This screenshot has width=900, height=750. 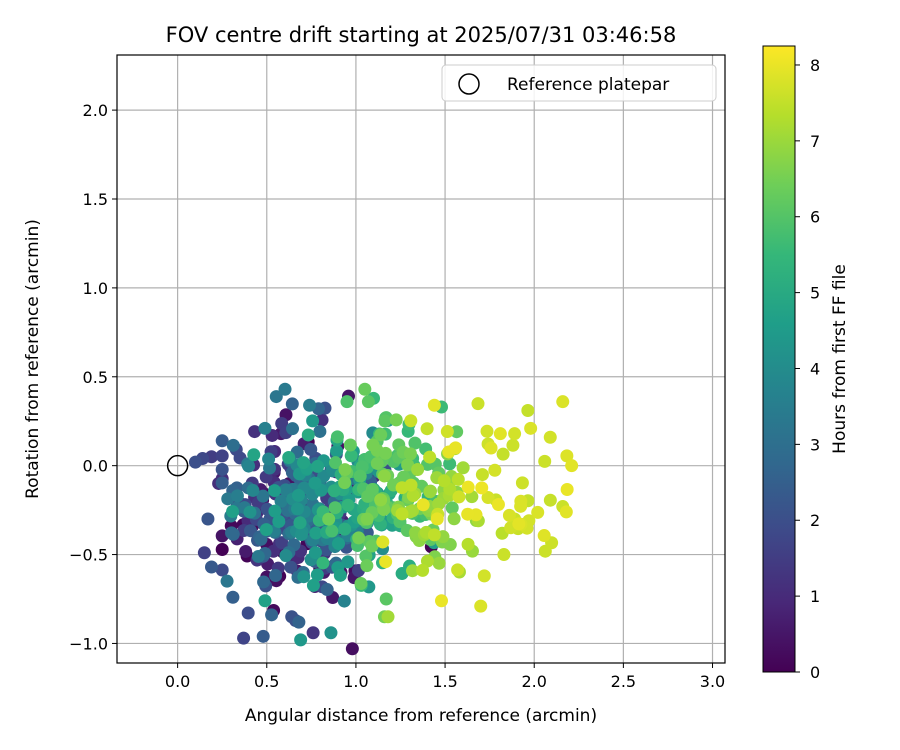 What do you see at coordinates (807, 369) in the screenshot?
I see `colorbar-ticks: 0 1 2 3 4 5 6 7 8` at bounding box center [807, 369].